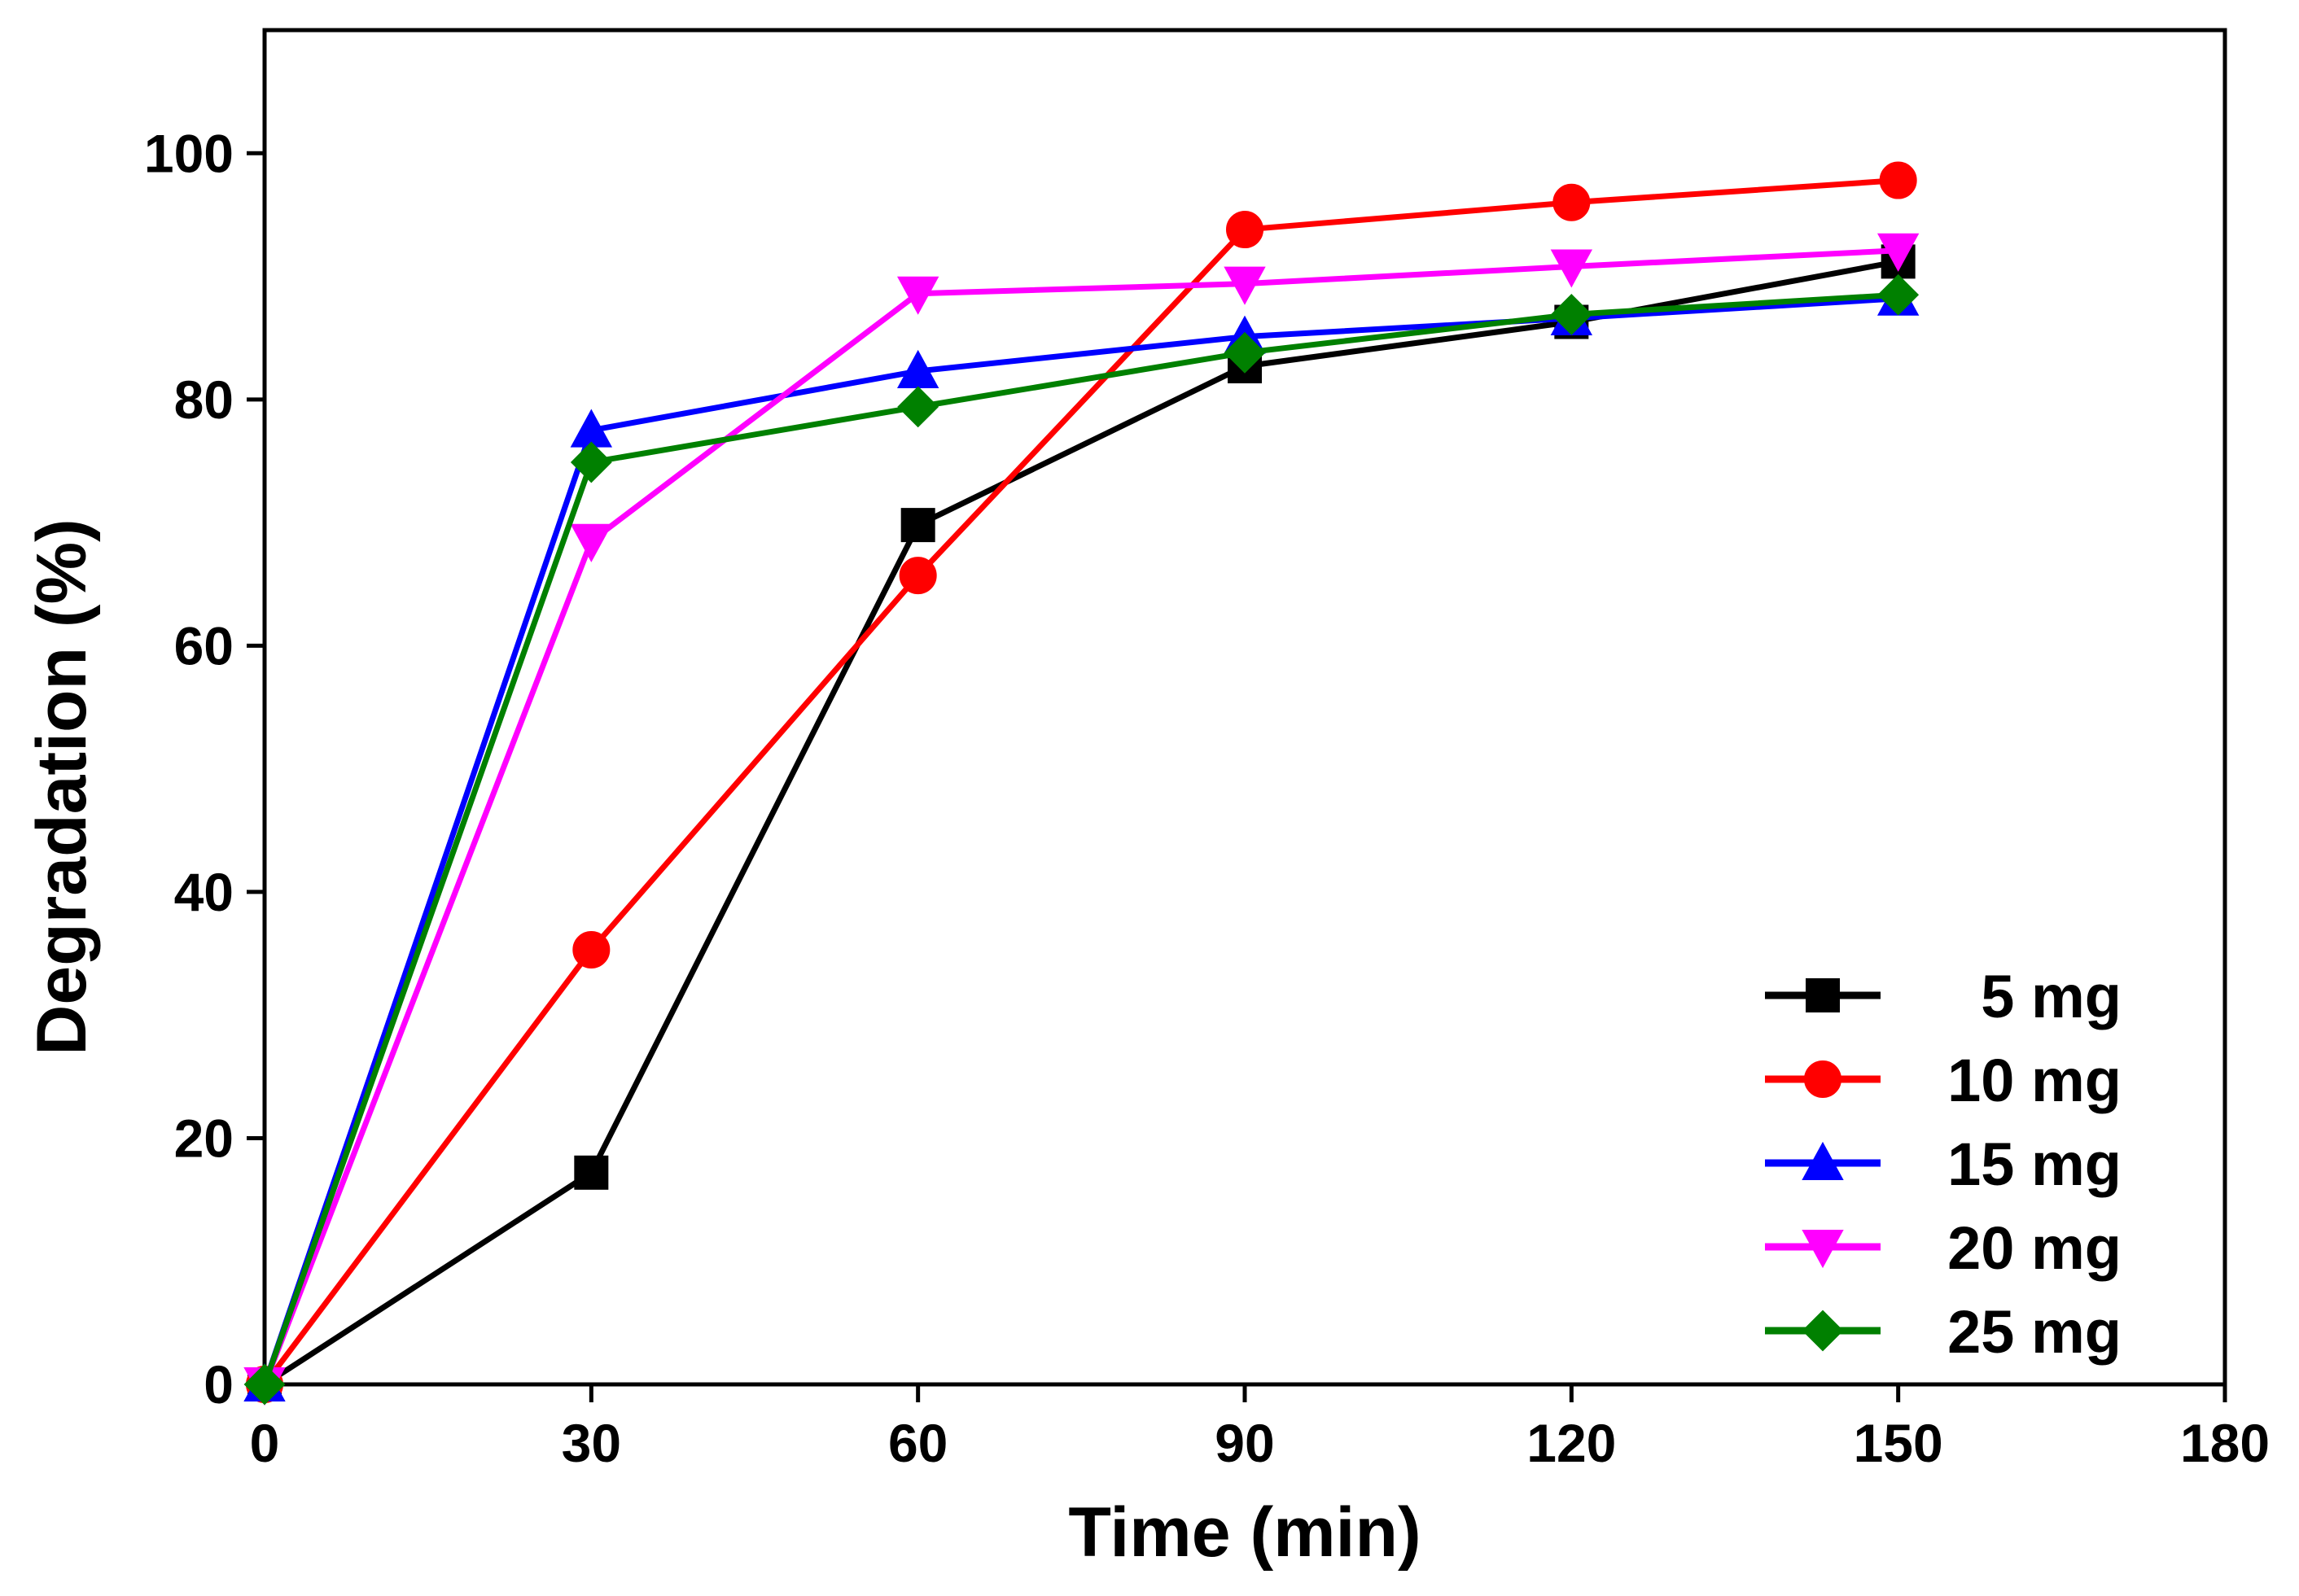 The height and width of the screenshot is (1596, 2299). I want to click on x-tick-label: 180, so click(2225, 1443).